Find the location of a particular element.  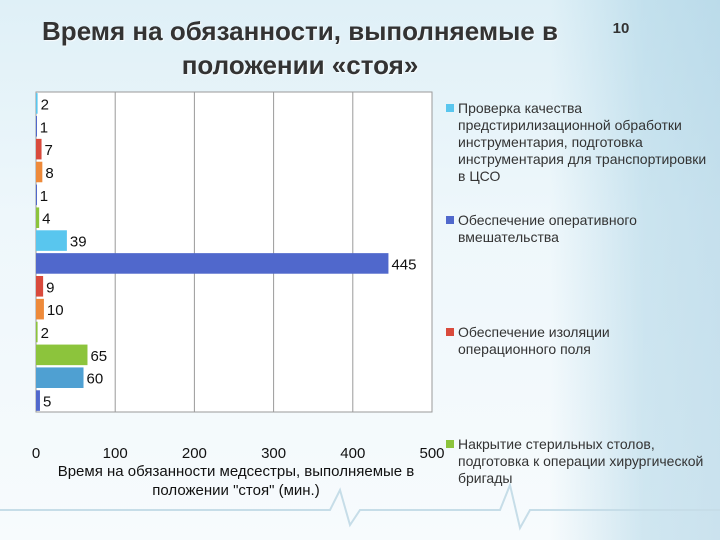

ecg-line-decoration is located at coordinates (360, 506).